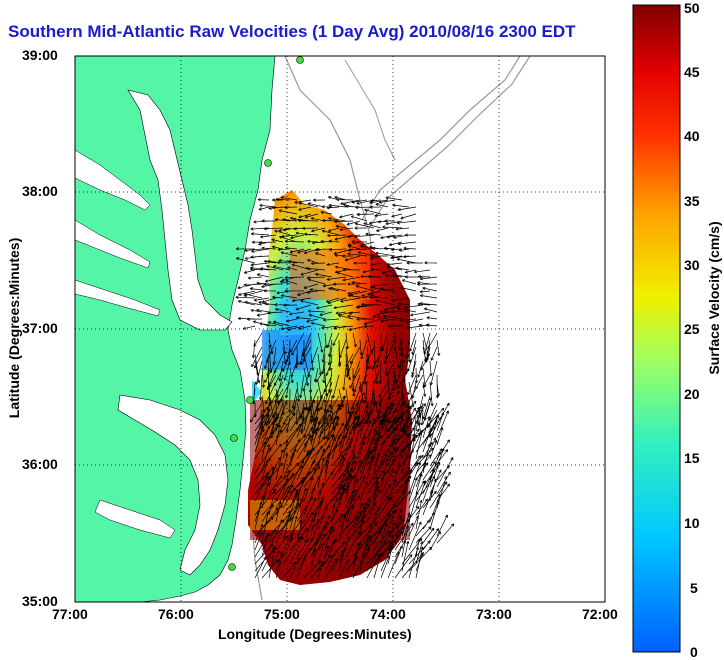  What do you see at coordinates (692, 458) in the screenshot?
I see `colorbar-tick-label: 15` at bounding box center [692, 458].